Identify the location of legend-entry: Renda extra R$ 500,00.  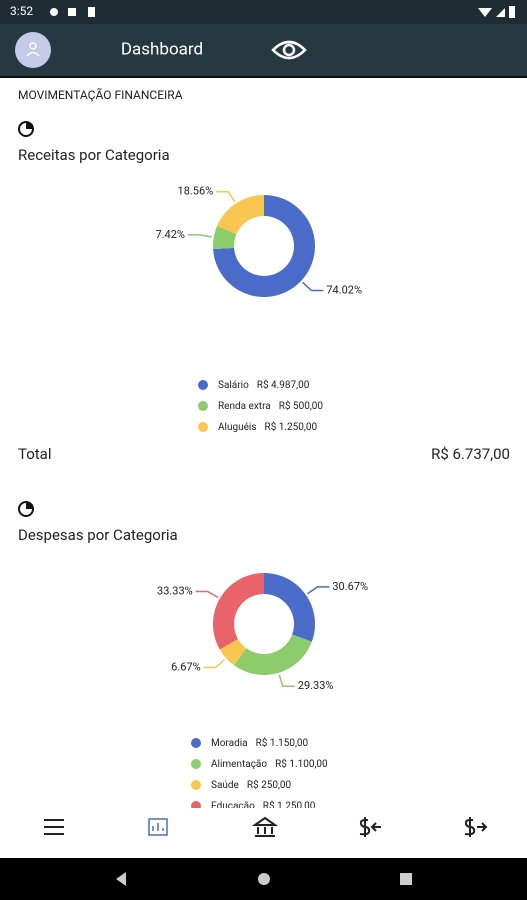
(270, 405).